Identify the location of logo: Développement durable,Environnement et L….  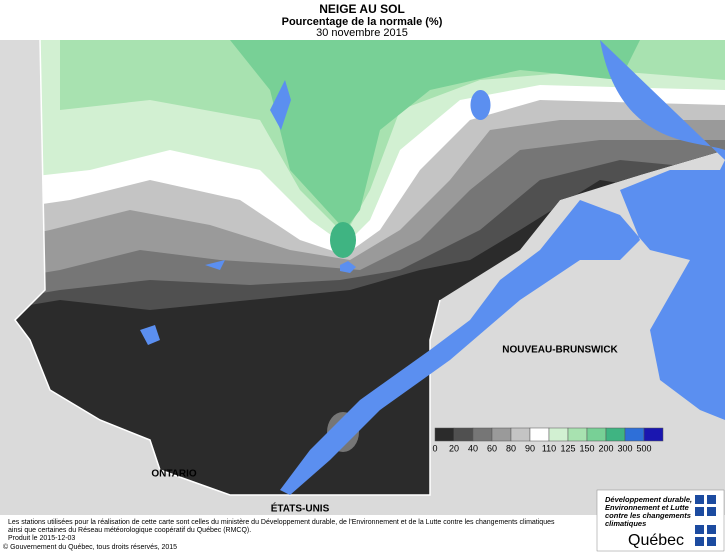
(660, 522).